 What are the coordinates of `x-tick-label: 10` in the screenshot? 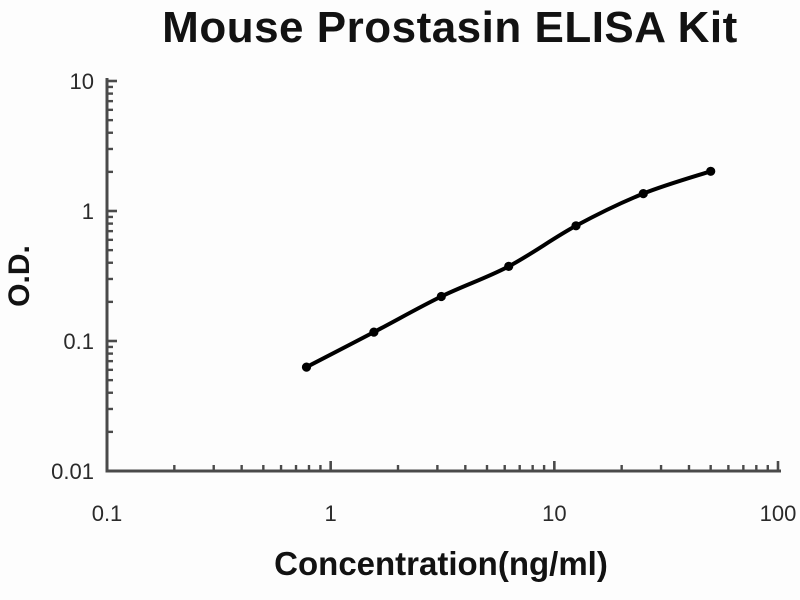 It's located at (554, 513).